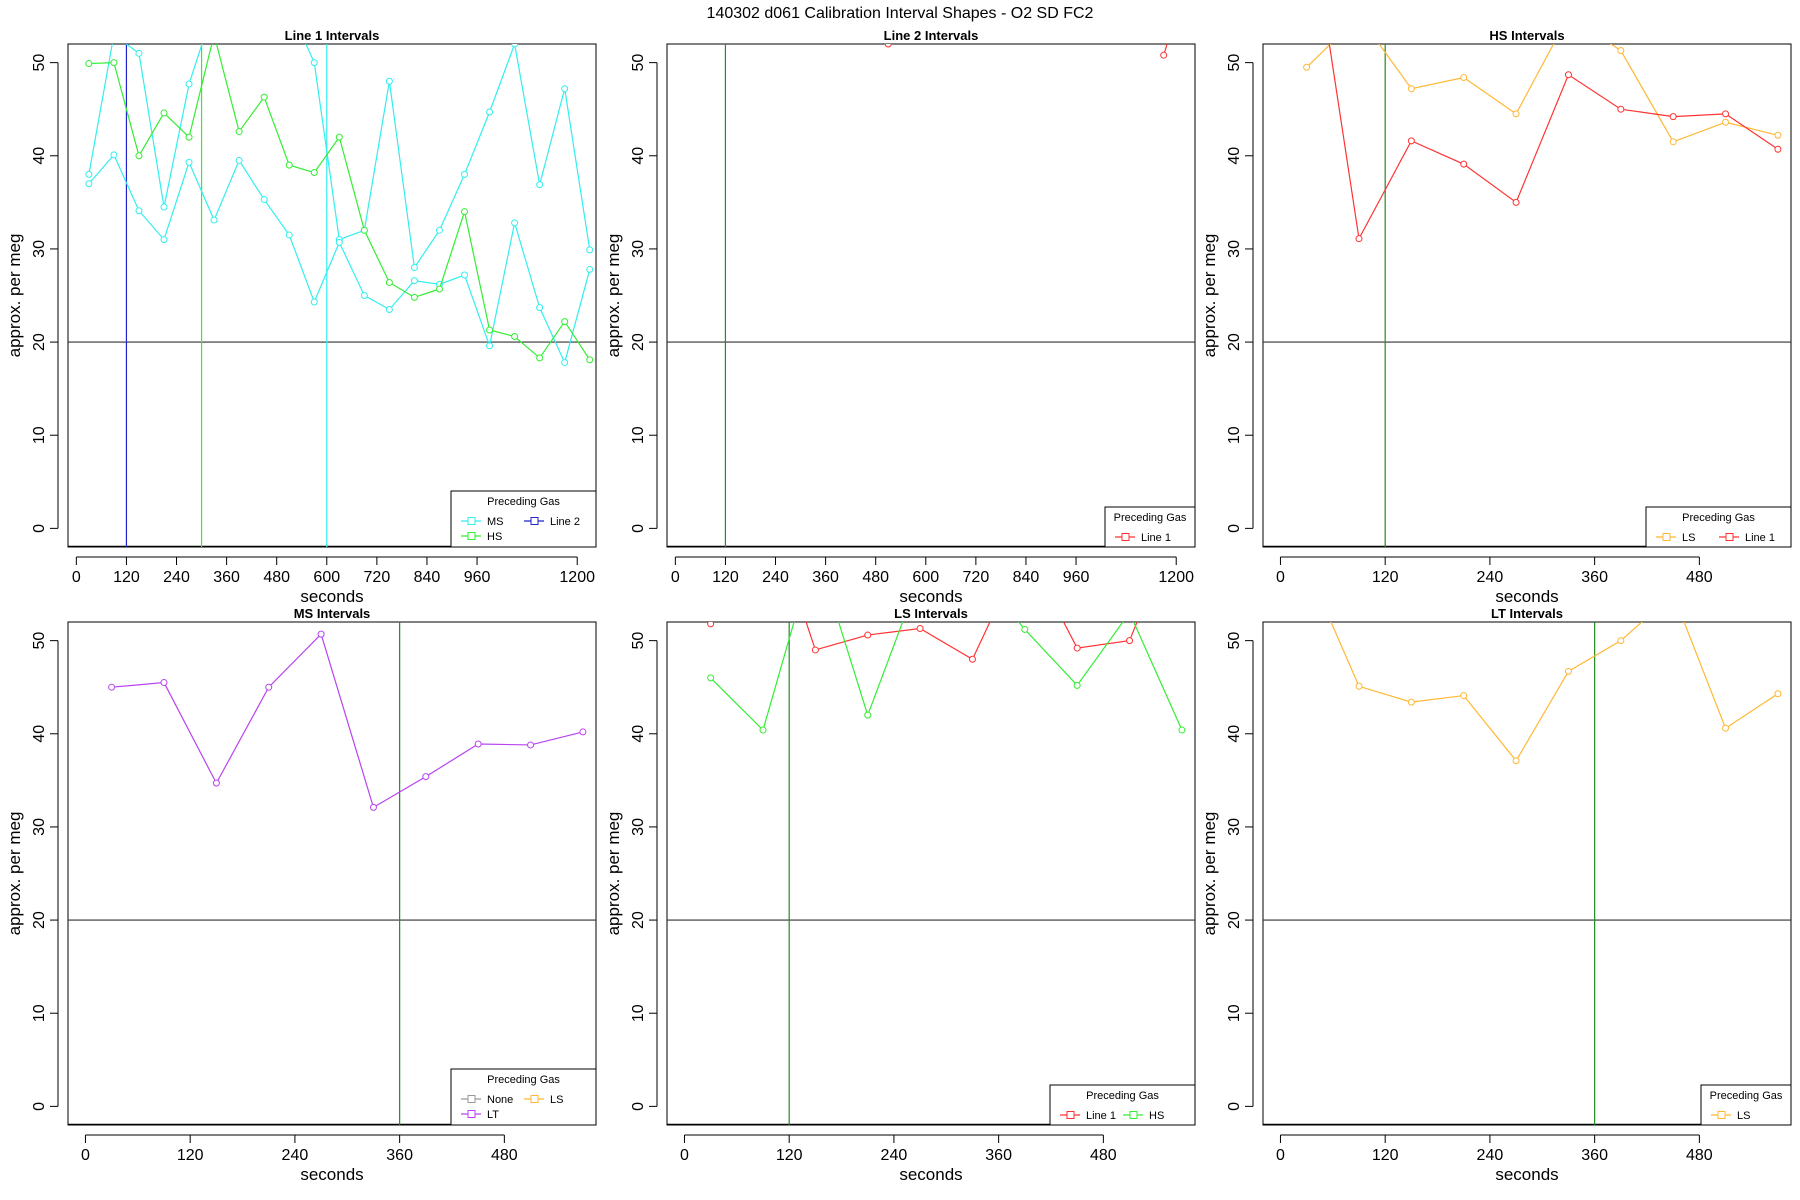 This screenshot has width=1800, height=1200. I want to click on y-tick-label: 10, so click(39, 435).